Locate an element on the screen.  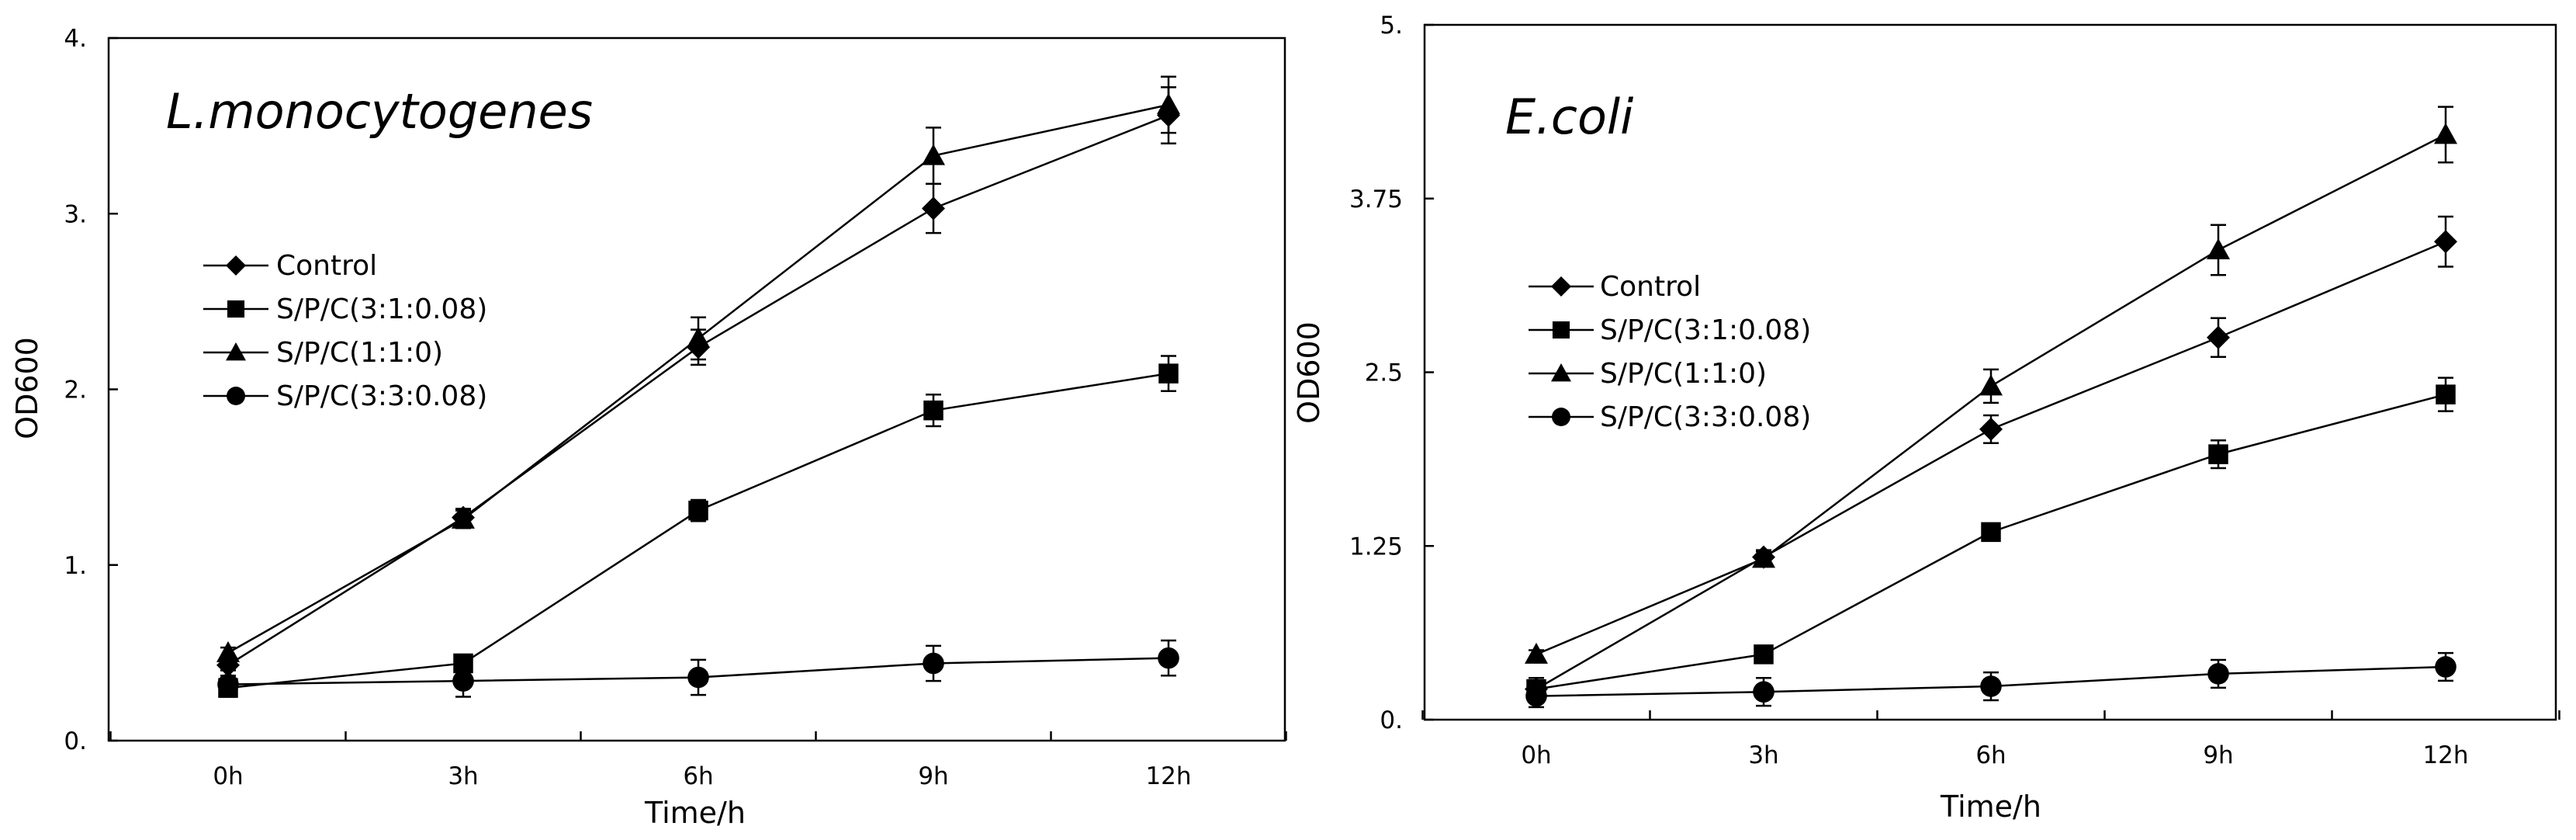
y-tick-label: 3. is located at coordinates (75, 214).